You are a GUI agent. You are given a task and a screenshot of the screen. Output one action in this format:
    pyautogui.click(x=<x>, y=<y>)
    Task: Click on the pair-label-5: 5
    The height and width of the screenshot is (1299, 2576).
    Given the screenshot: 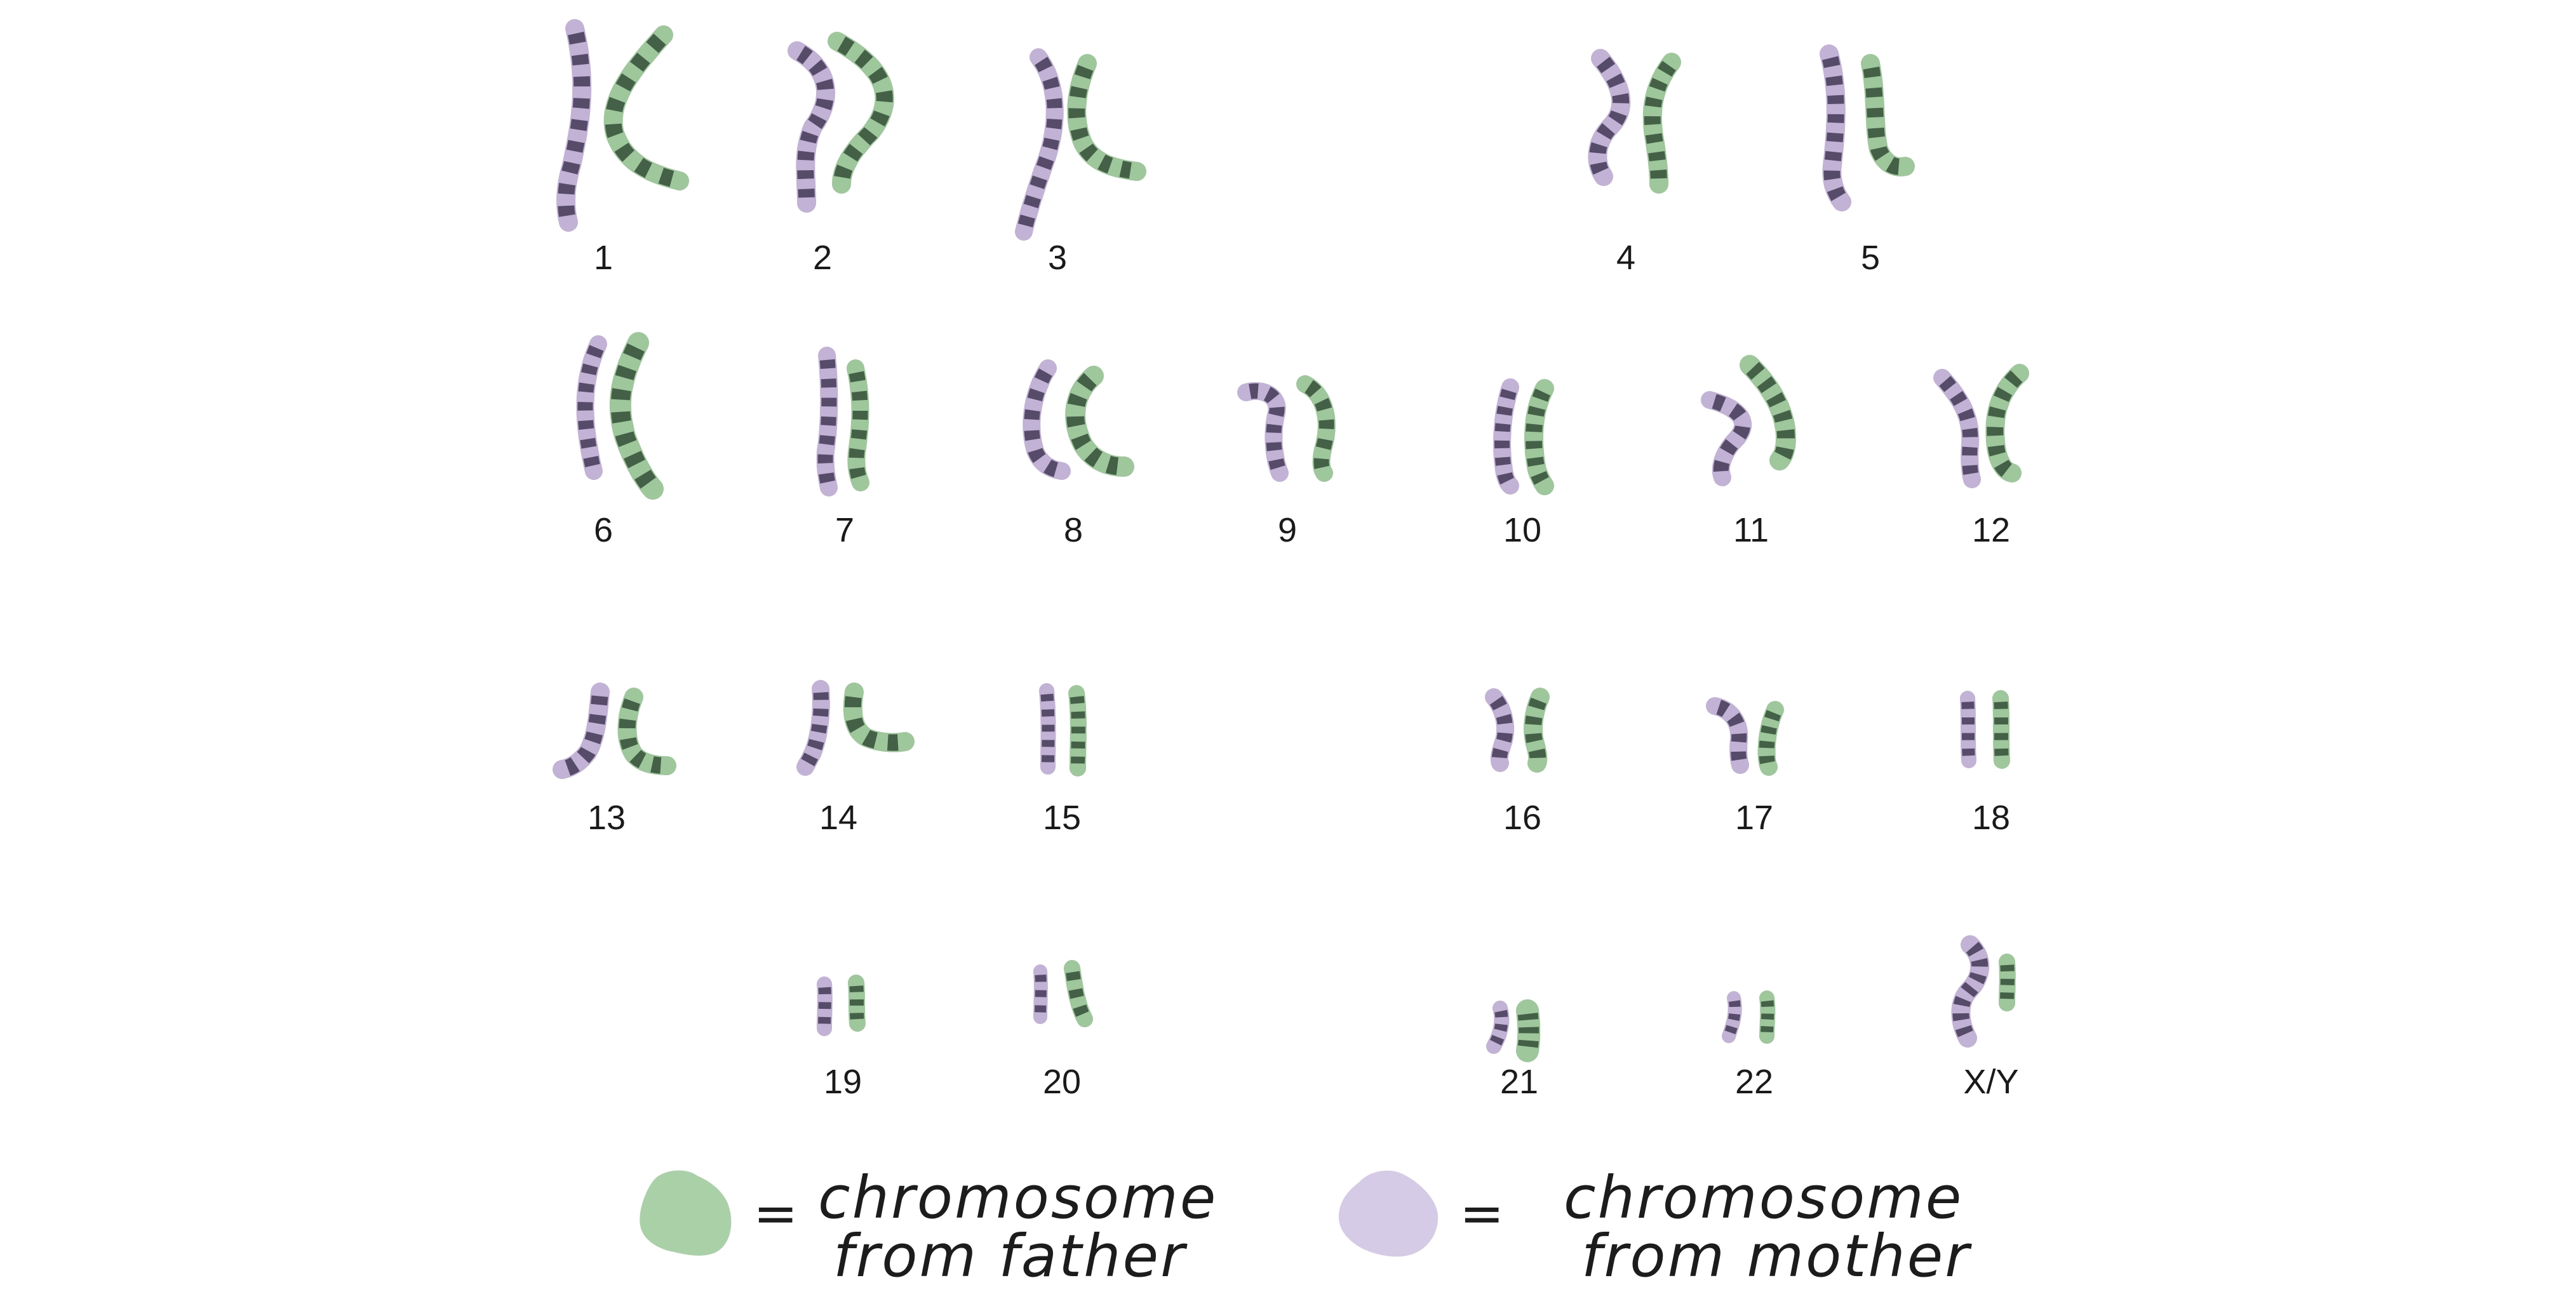 What is the action you would take?
    pyautogui.click(x=1870, y=258)
    